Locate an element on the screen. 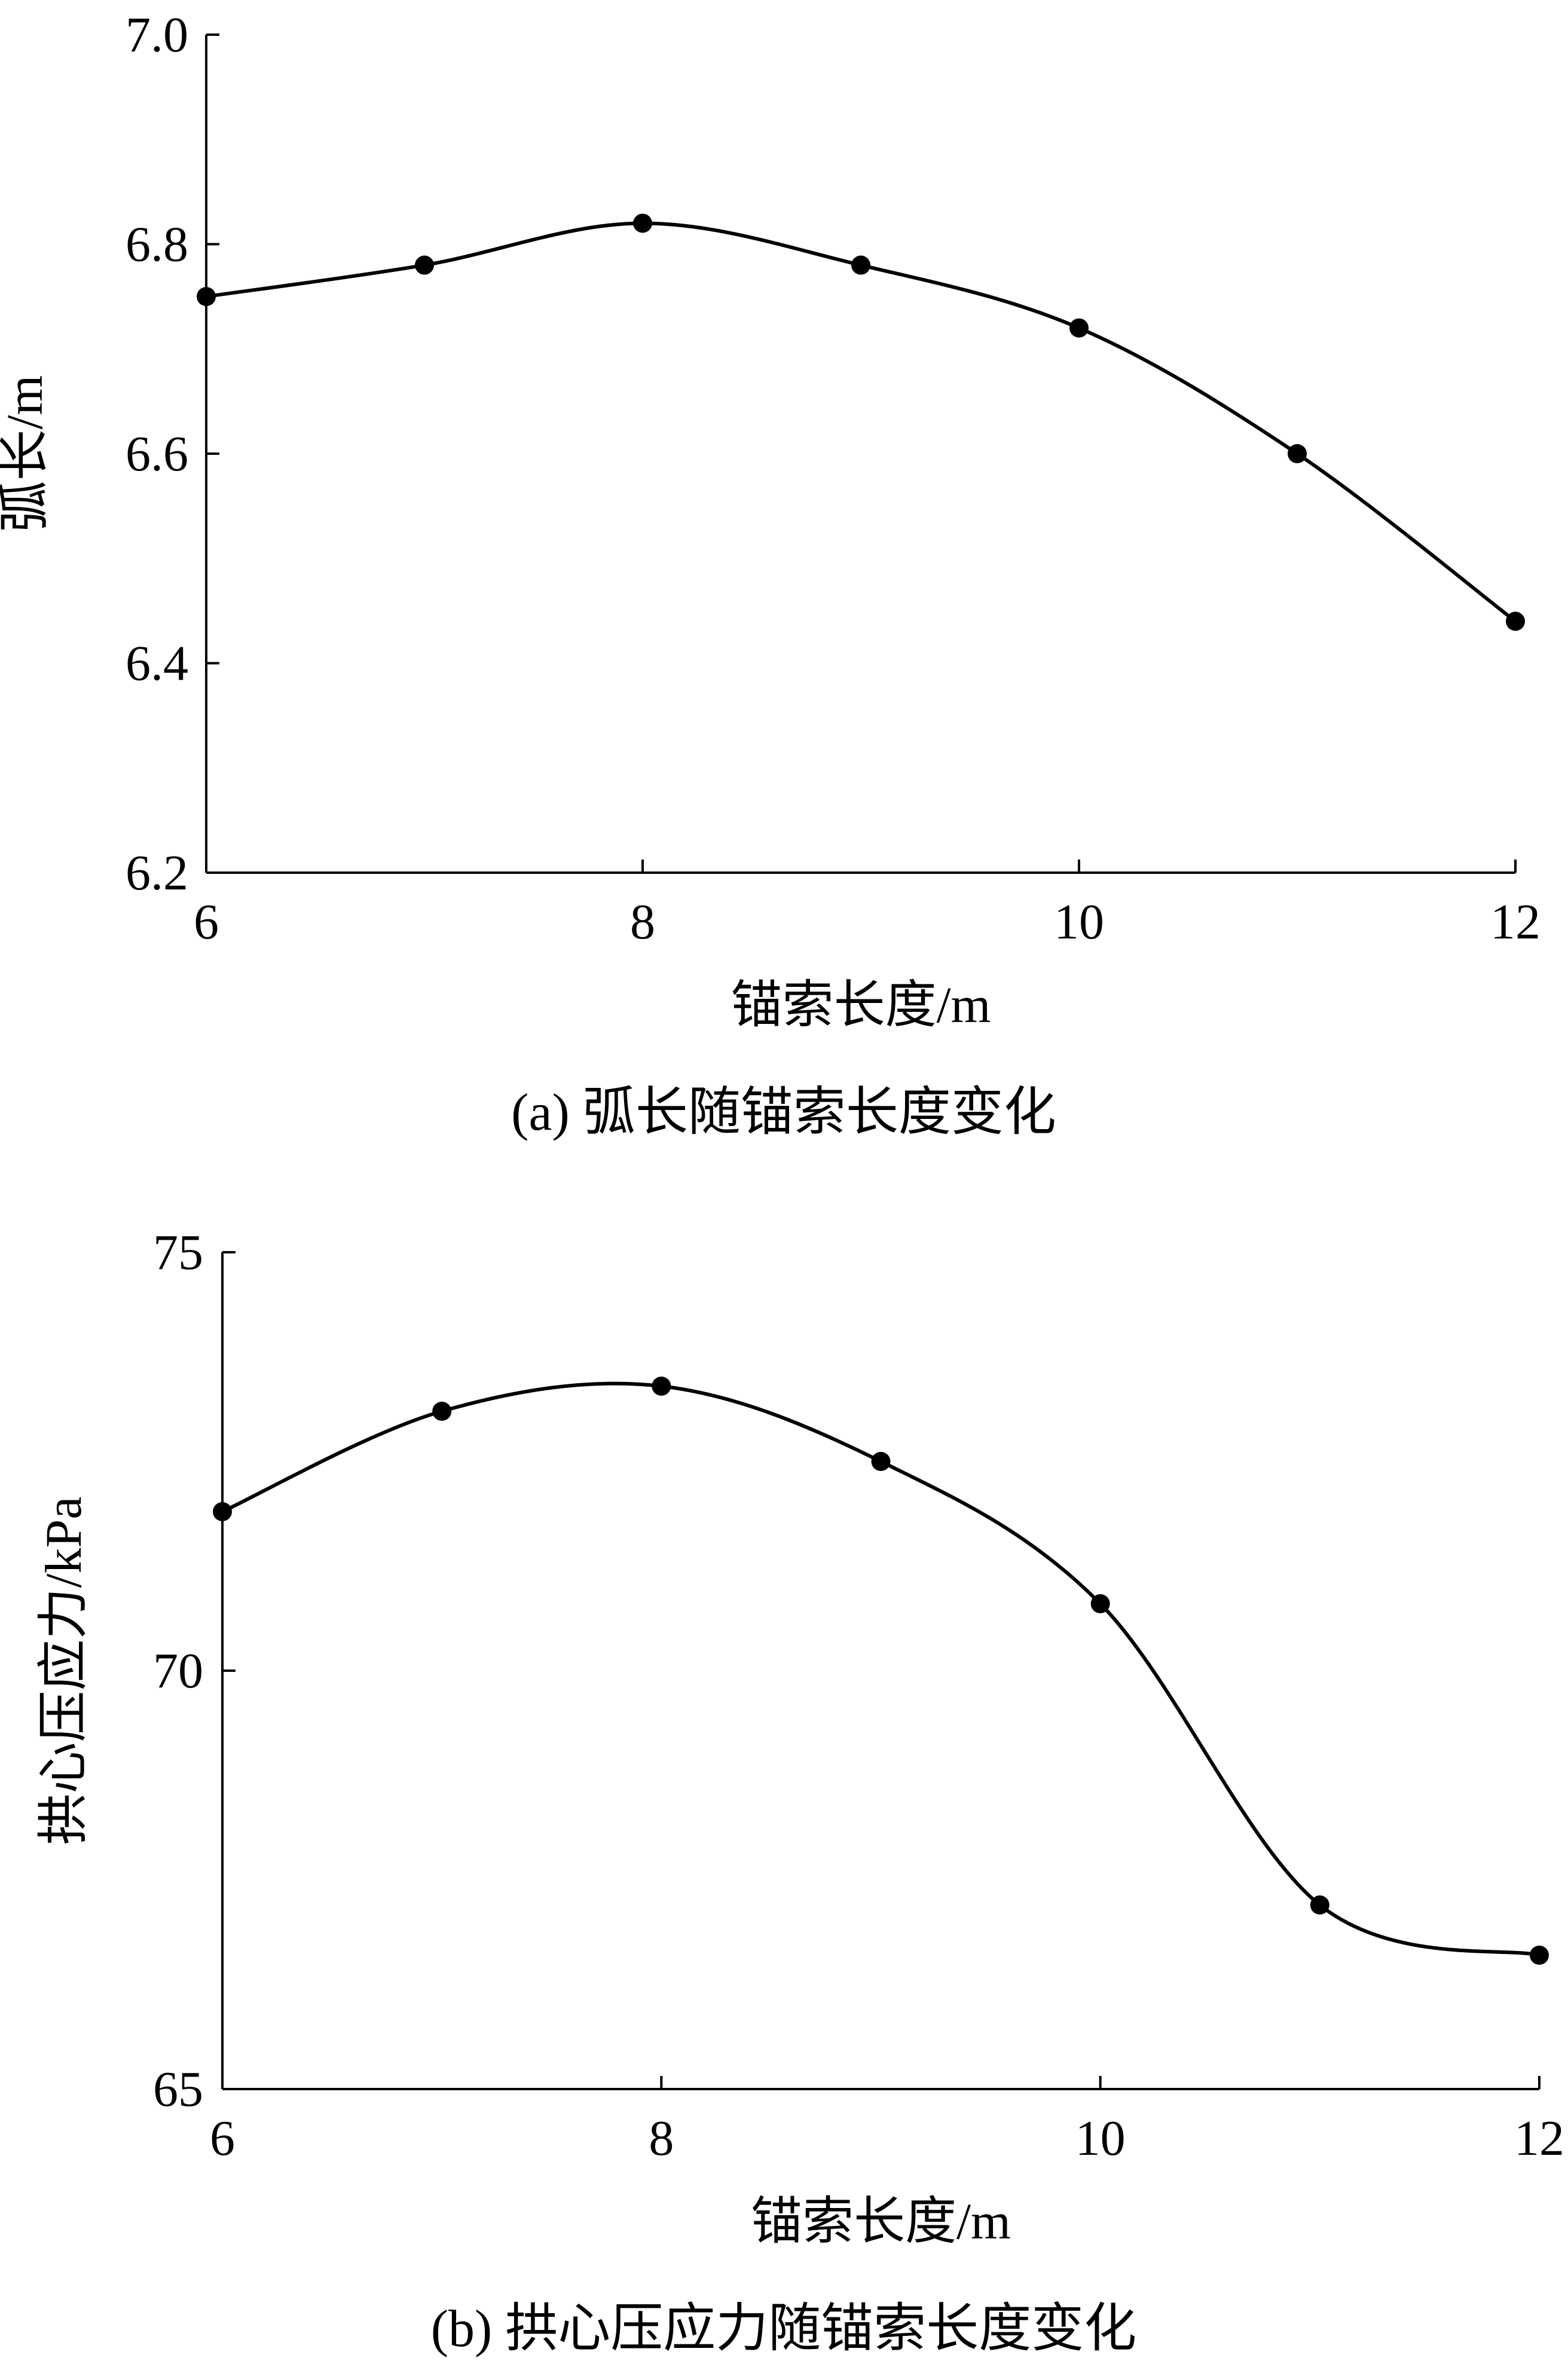  chart-a-x-tick-label: 8 is located at coordinates (642, 922).